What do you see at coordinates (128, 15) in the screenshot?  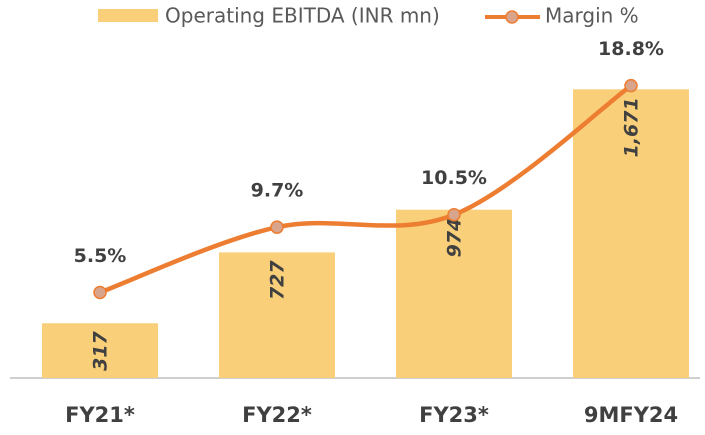 I see `legend-swatch` at bounding box center [128, 15].